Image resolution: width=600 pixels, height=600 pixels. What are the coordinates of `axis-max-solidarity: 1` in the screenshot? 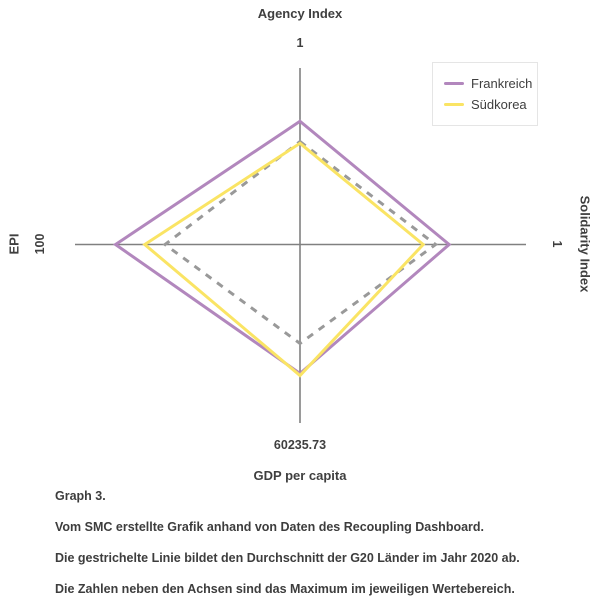 It's located at (557, 244).